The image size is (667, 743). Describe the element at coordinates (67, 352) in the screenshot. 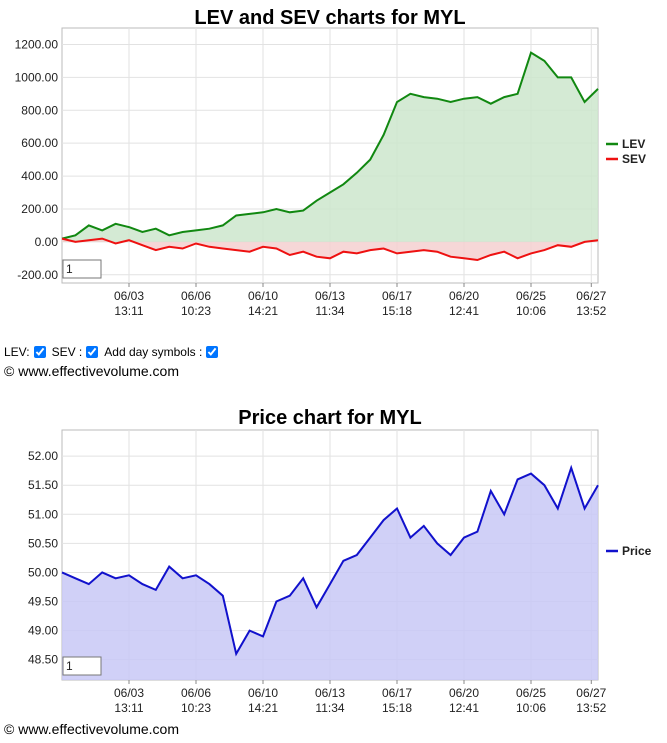

I see `sev-toggle-label: SEV :` at that location.